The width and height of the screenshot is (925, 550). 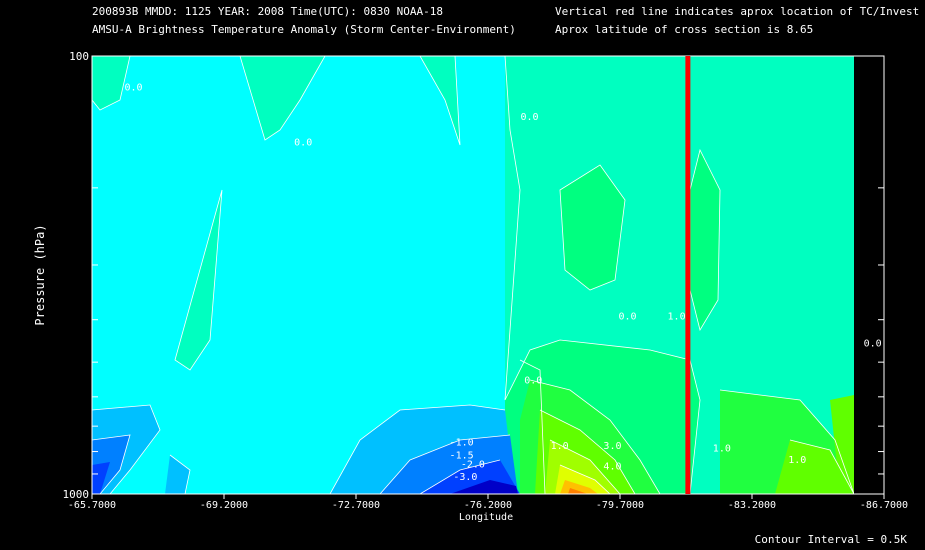 What do you see at coordinates (684, 29) in the screenshot?
I see `latitude-note: Aprox latitude of cross section is 8.65` at bounding box center [684, 29].